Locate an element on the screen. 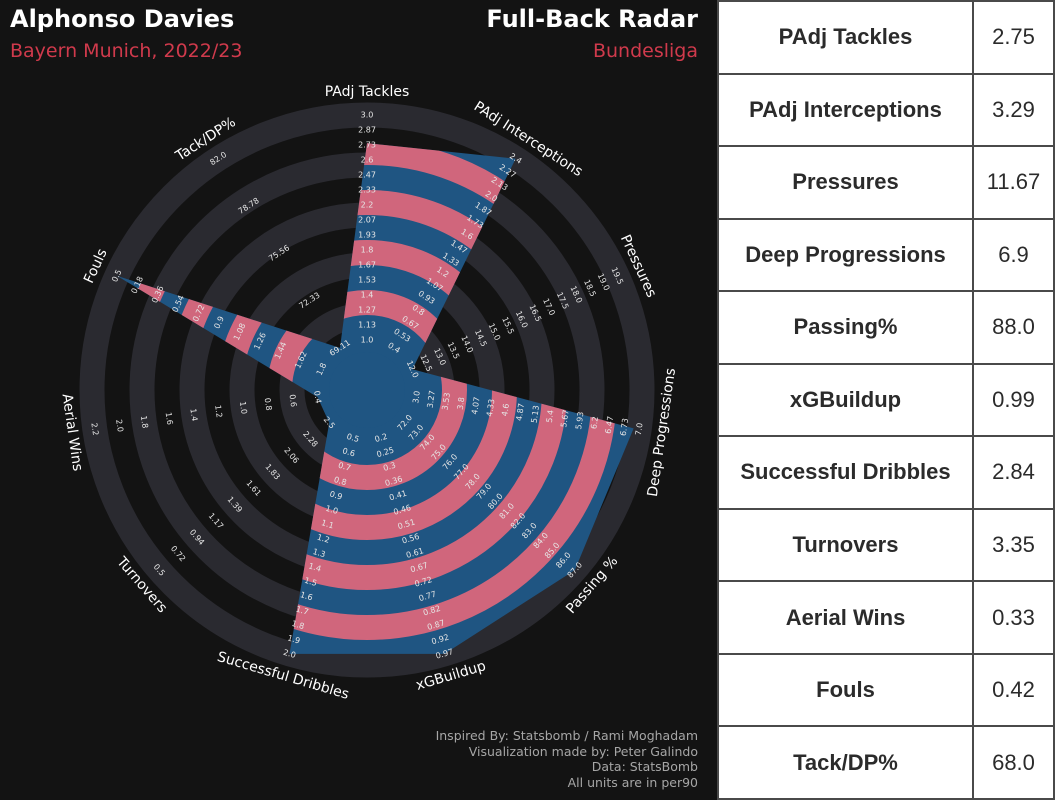  table-row: Pressures 11.67 is located at coordinates (886, 182).